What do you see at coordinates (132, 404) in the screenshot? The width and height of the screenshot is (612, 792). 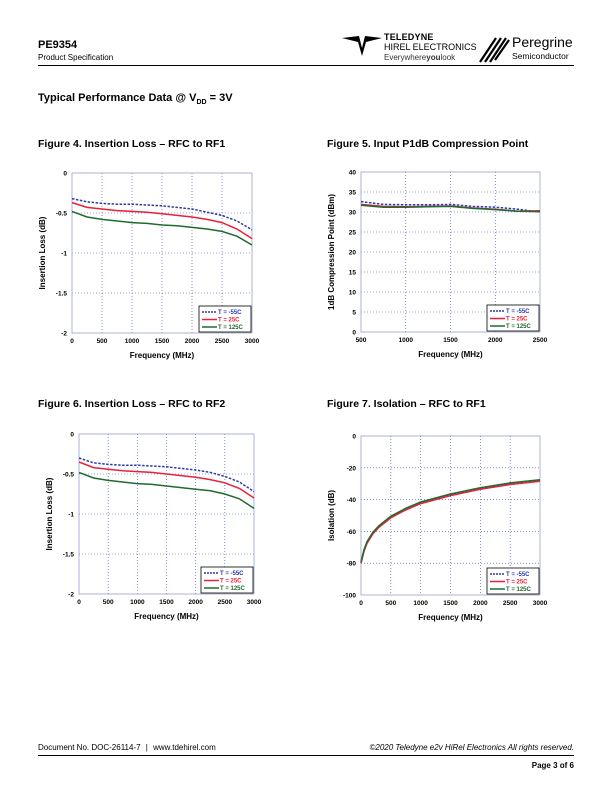 I see `figure-6-title: Figure 6. Insertion Loss – RFC to RF2` at bounding box center [132, 404].